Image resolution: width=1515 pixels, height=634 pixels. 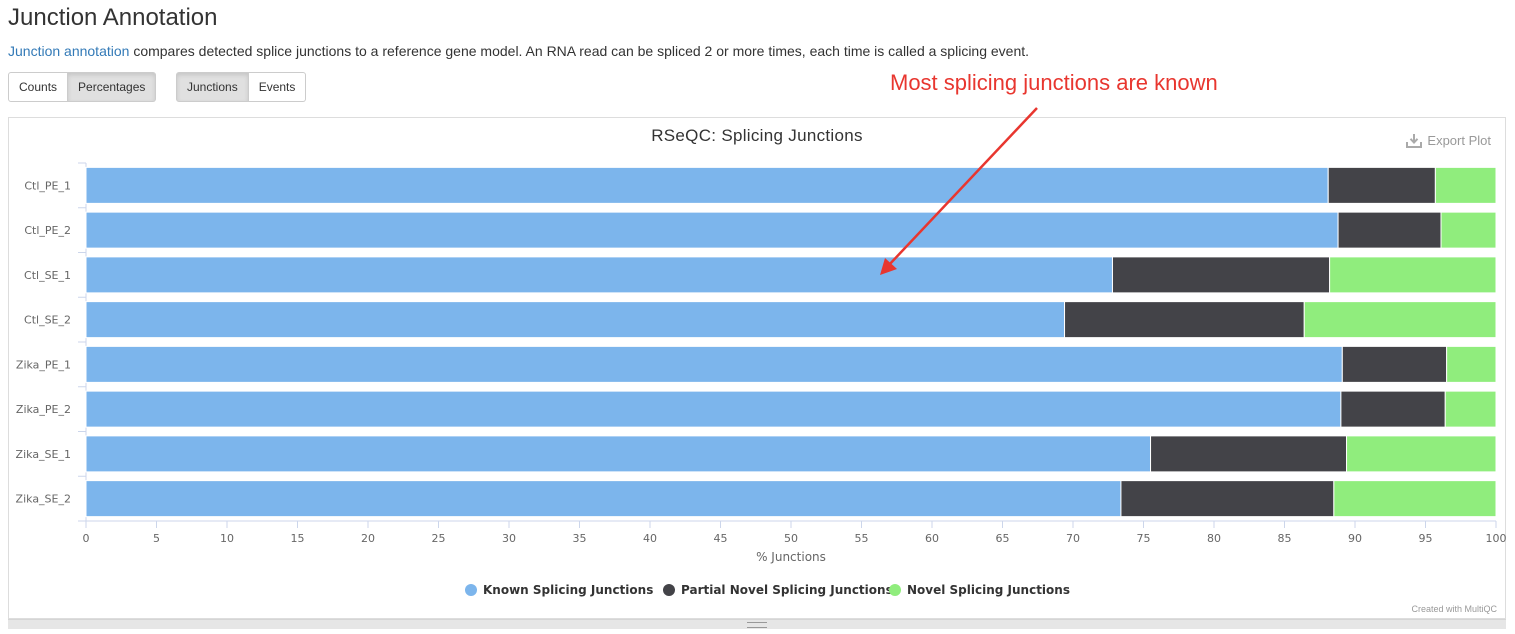 What do you see at coordinates (113, 17) in the screenshot?
I see `page-title: Junction Annotation` at bounding box center [113, 17].